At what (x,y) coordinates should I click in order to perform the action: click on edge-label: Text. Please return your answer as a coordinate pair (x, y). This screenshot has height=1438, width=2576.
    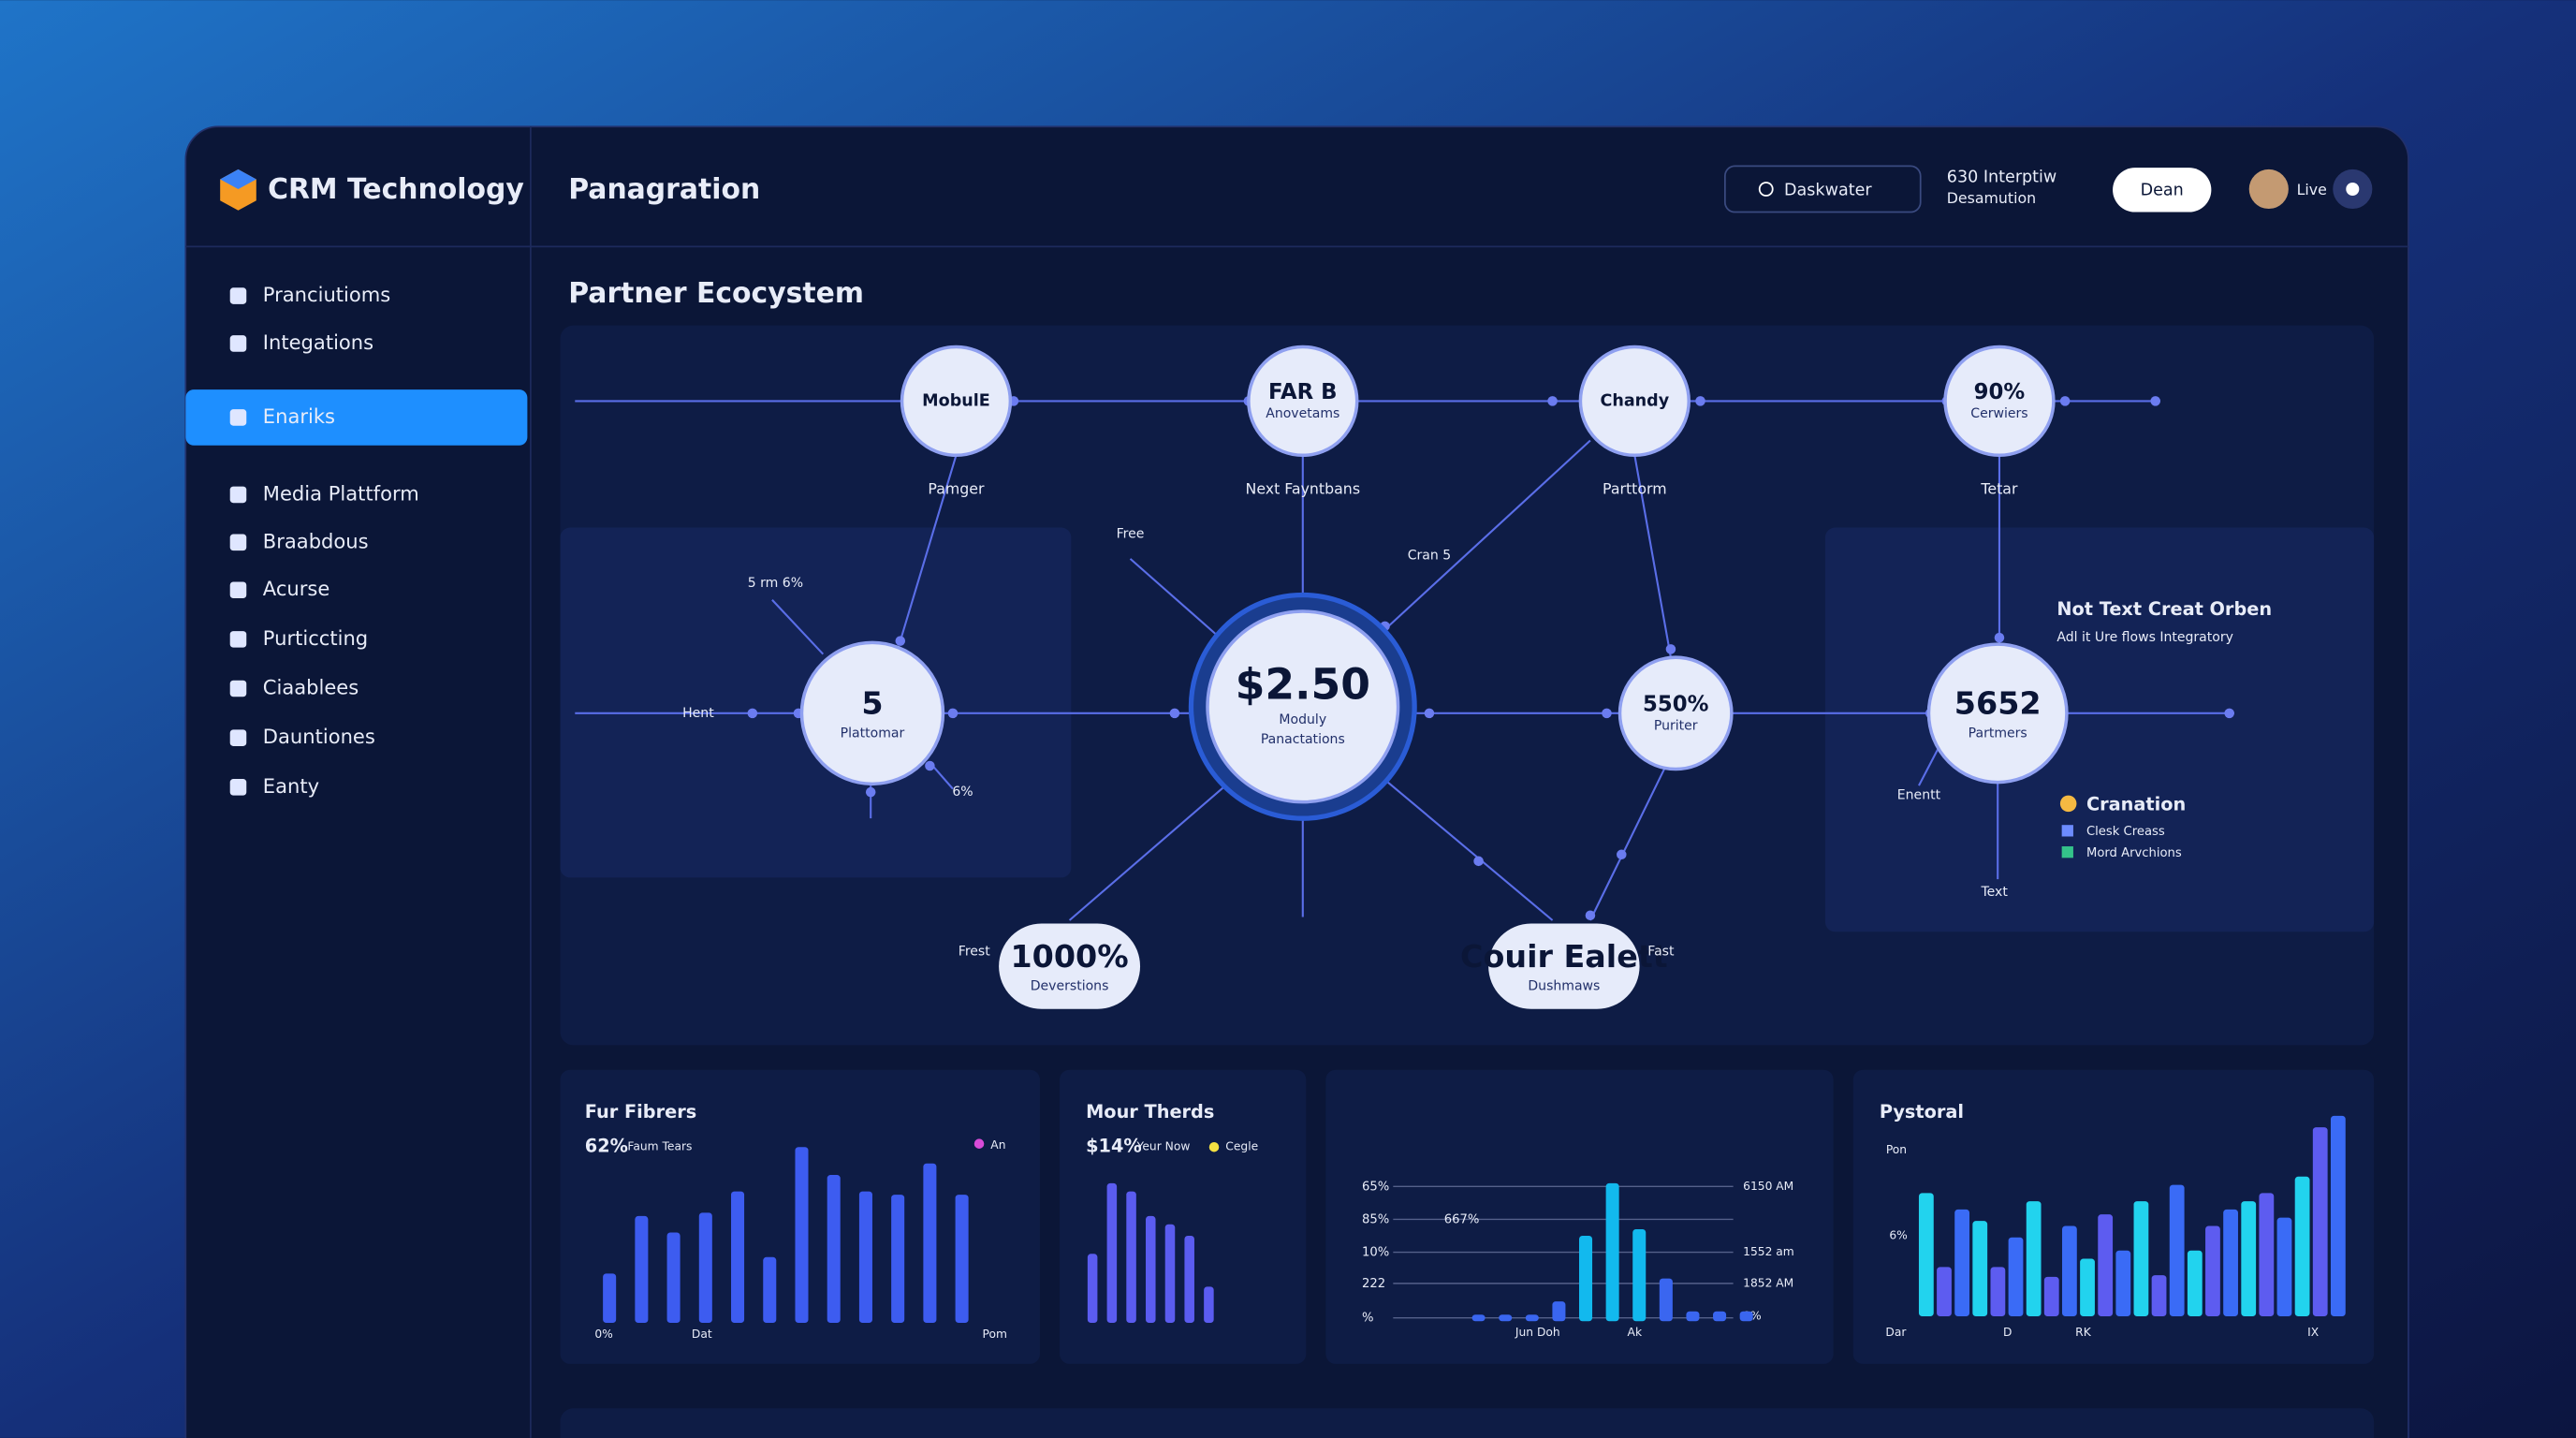
    Looking at the image, I should click on (1994, 892).